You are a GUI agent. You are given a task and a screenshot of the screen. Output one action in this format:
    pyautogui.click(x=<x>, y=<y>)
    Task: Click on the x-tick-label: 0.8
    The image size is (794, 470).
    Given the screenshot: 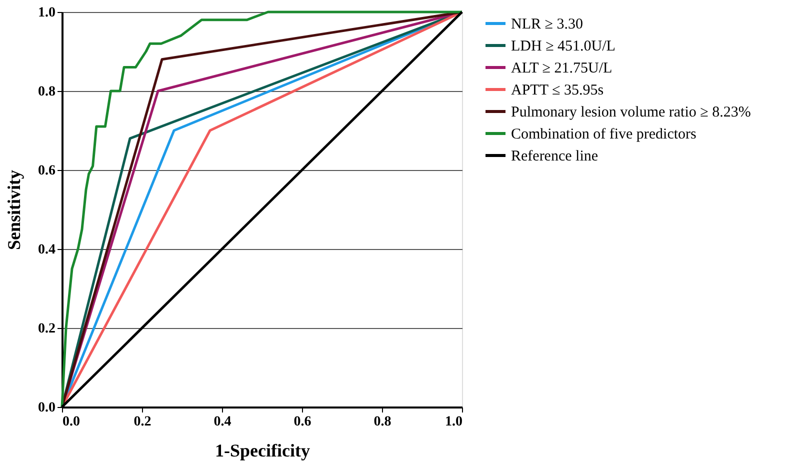 What is the action you would take?
    pyautogui.click(x=383, y=422)
    